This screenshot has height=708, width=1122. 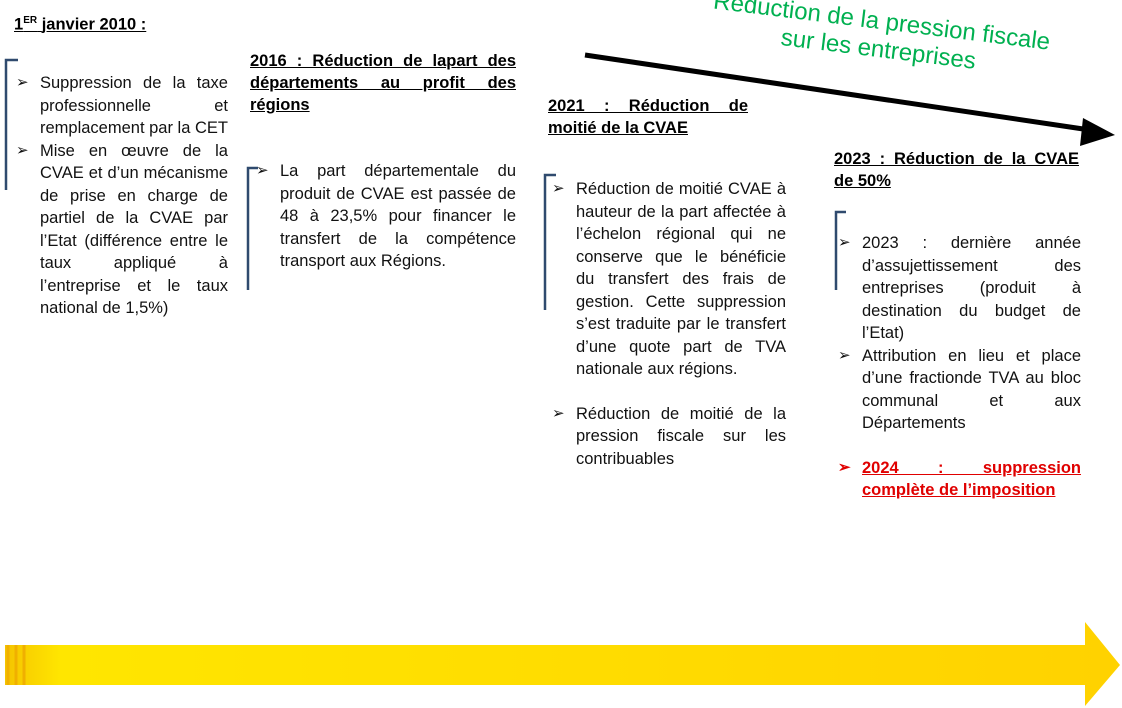 I want to click on timeline-arrow, so click(x=562, y=664).